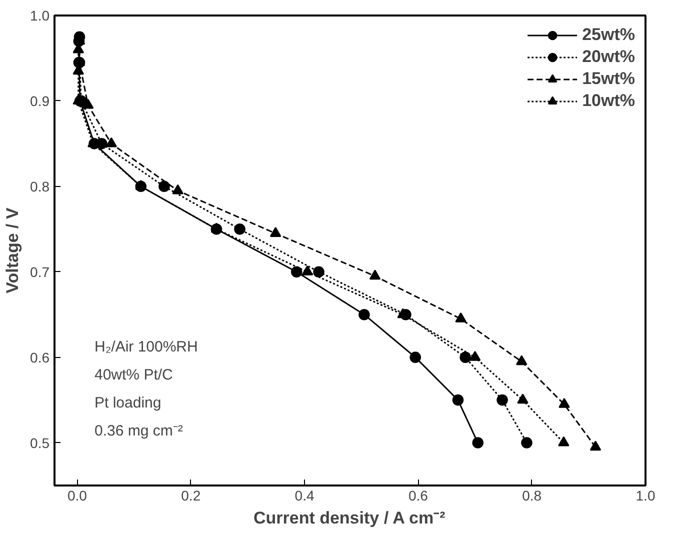 Image resolution: width=674 pixels, height=536 pixels. Describe the element at coordinates (78, 496) in the screenshot. I see `x-tick-label: 0.0` at that location.